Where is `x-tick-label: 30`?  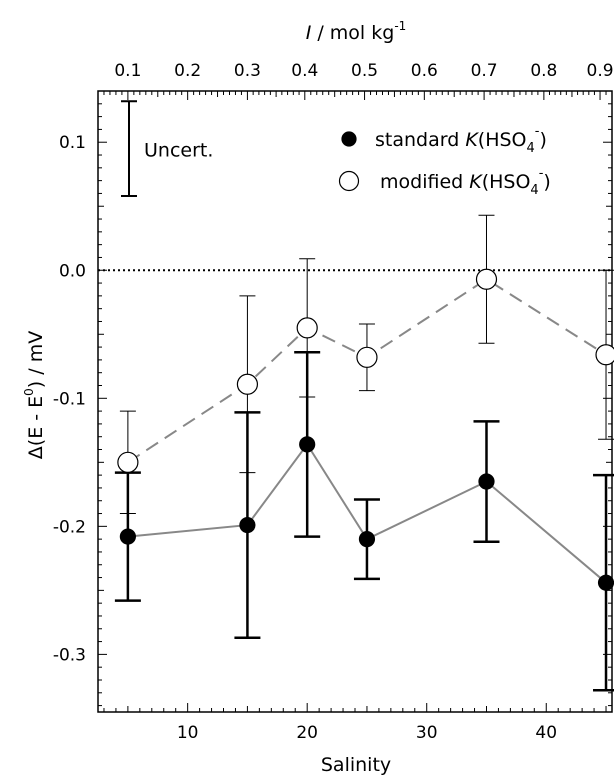 x-tick-label: 30 is located at coordinates (427, 733).